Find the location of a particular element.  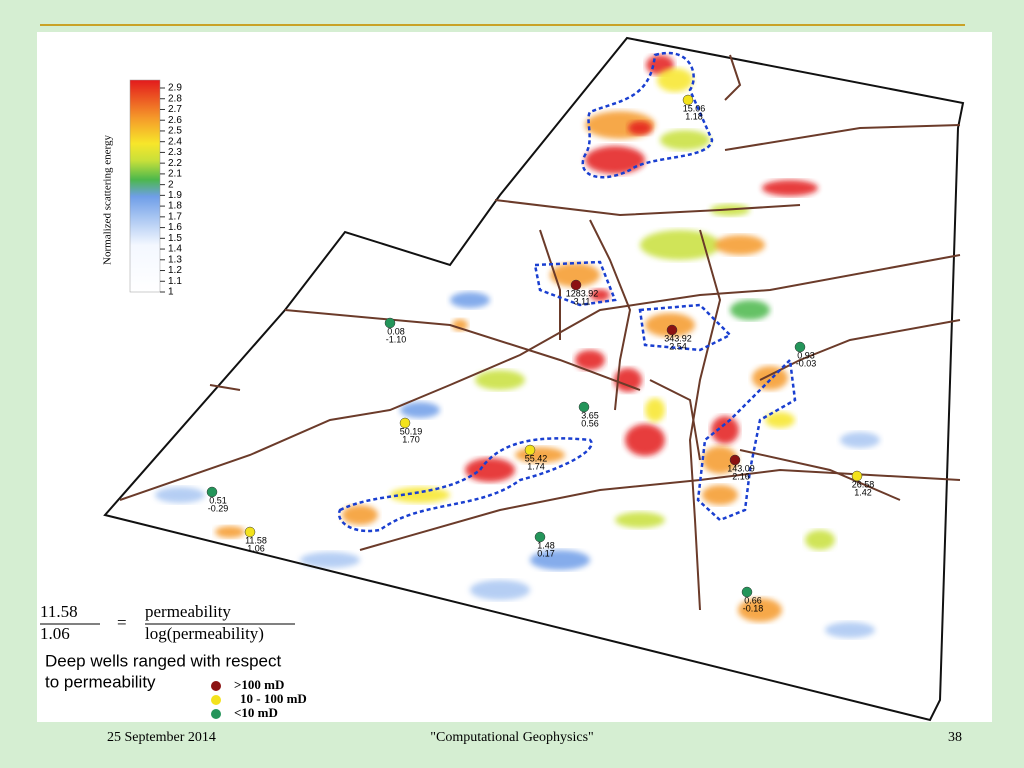

well-permeability: 1.48 is located at coordinates (546, 545).